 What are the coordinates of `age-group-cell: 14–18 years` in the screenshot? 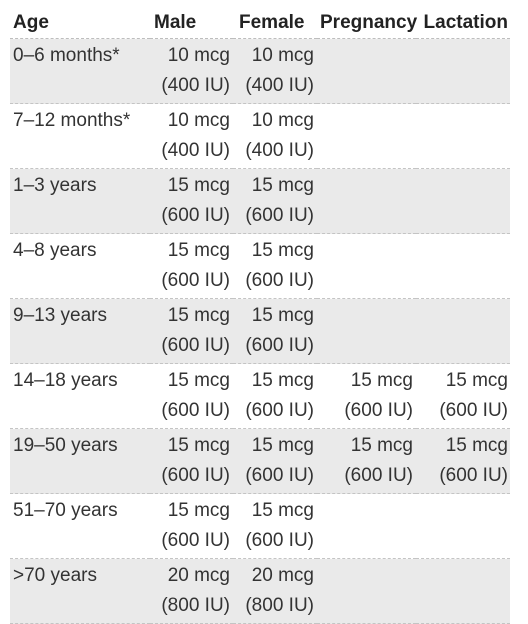 It's located at (80, 396).